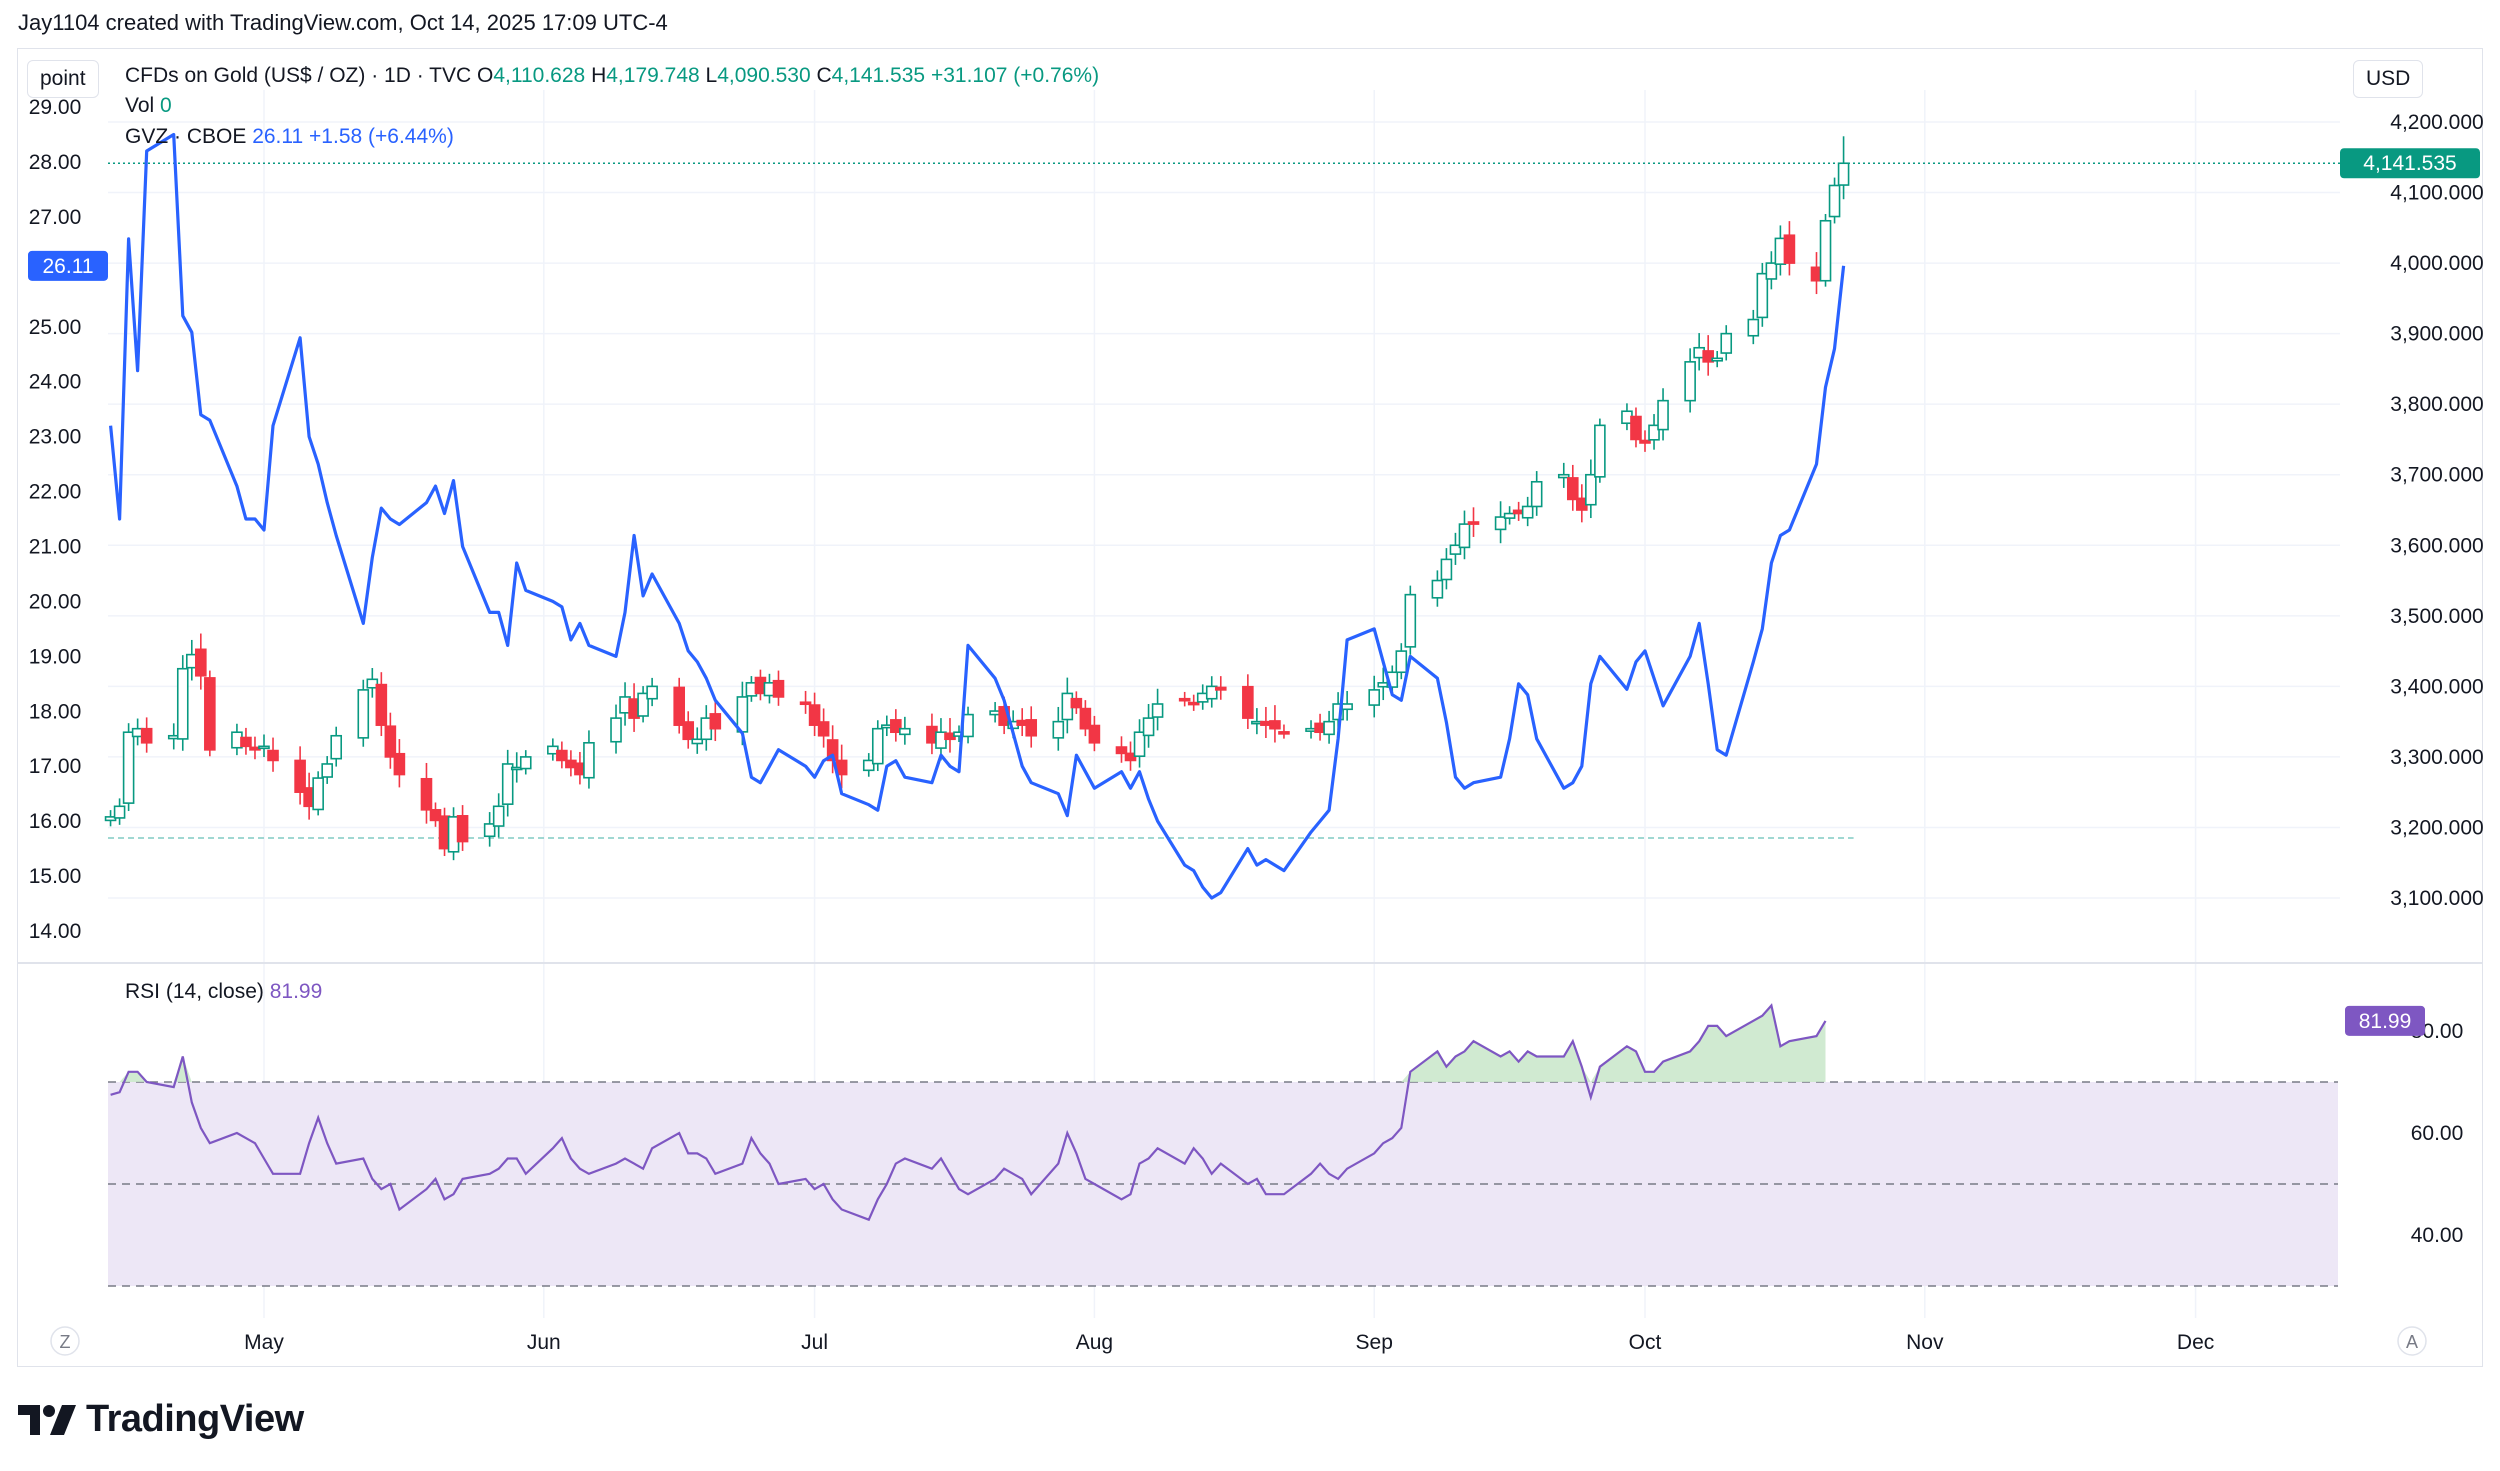 This screenshot has height=1471, width=2500. I want to click on gvz-badge-bg, so click(68, 265).